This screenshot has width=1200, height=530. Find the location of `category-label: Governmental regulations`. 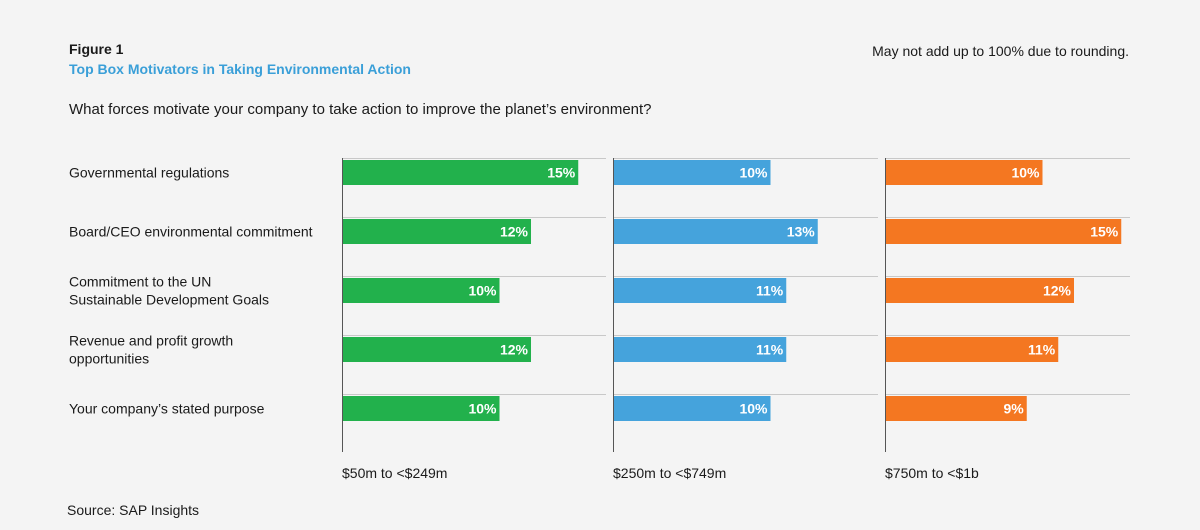

category-label: Governmental regulations is located at coordinates (149, 173).